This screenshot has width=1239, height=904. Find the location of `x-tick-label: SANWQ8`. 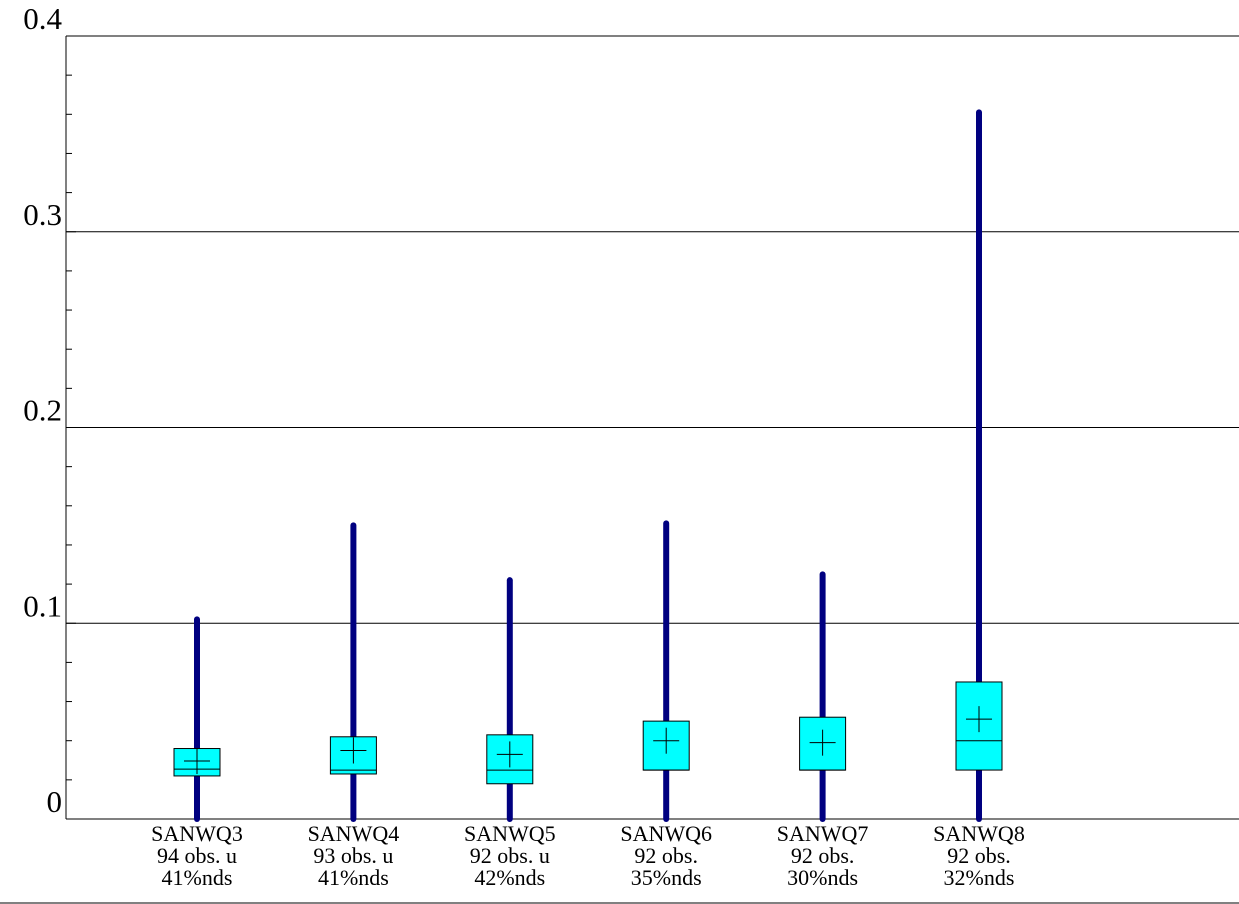

x-tick-label: SANWQ8 is located at coordinates (979, 833).